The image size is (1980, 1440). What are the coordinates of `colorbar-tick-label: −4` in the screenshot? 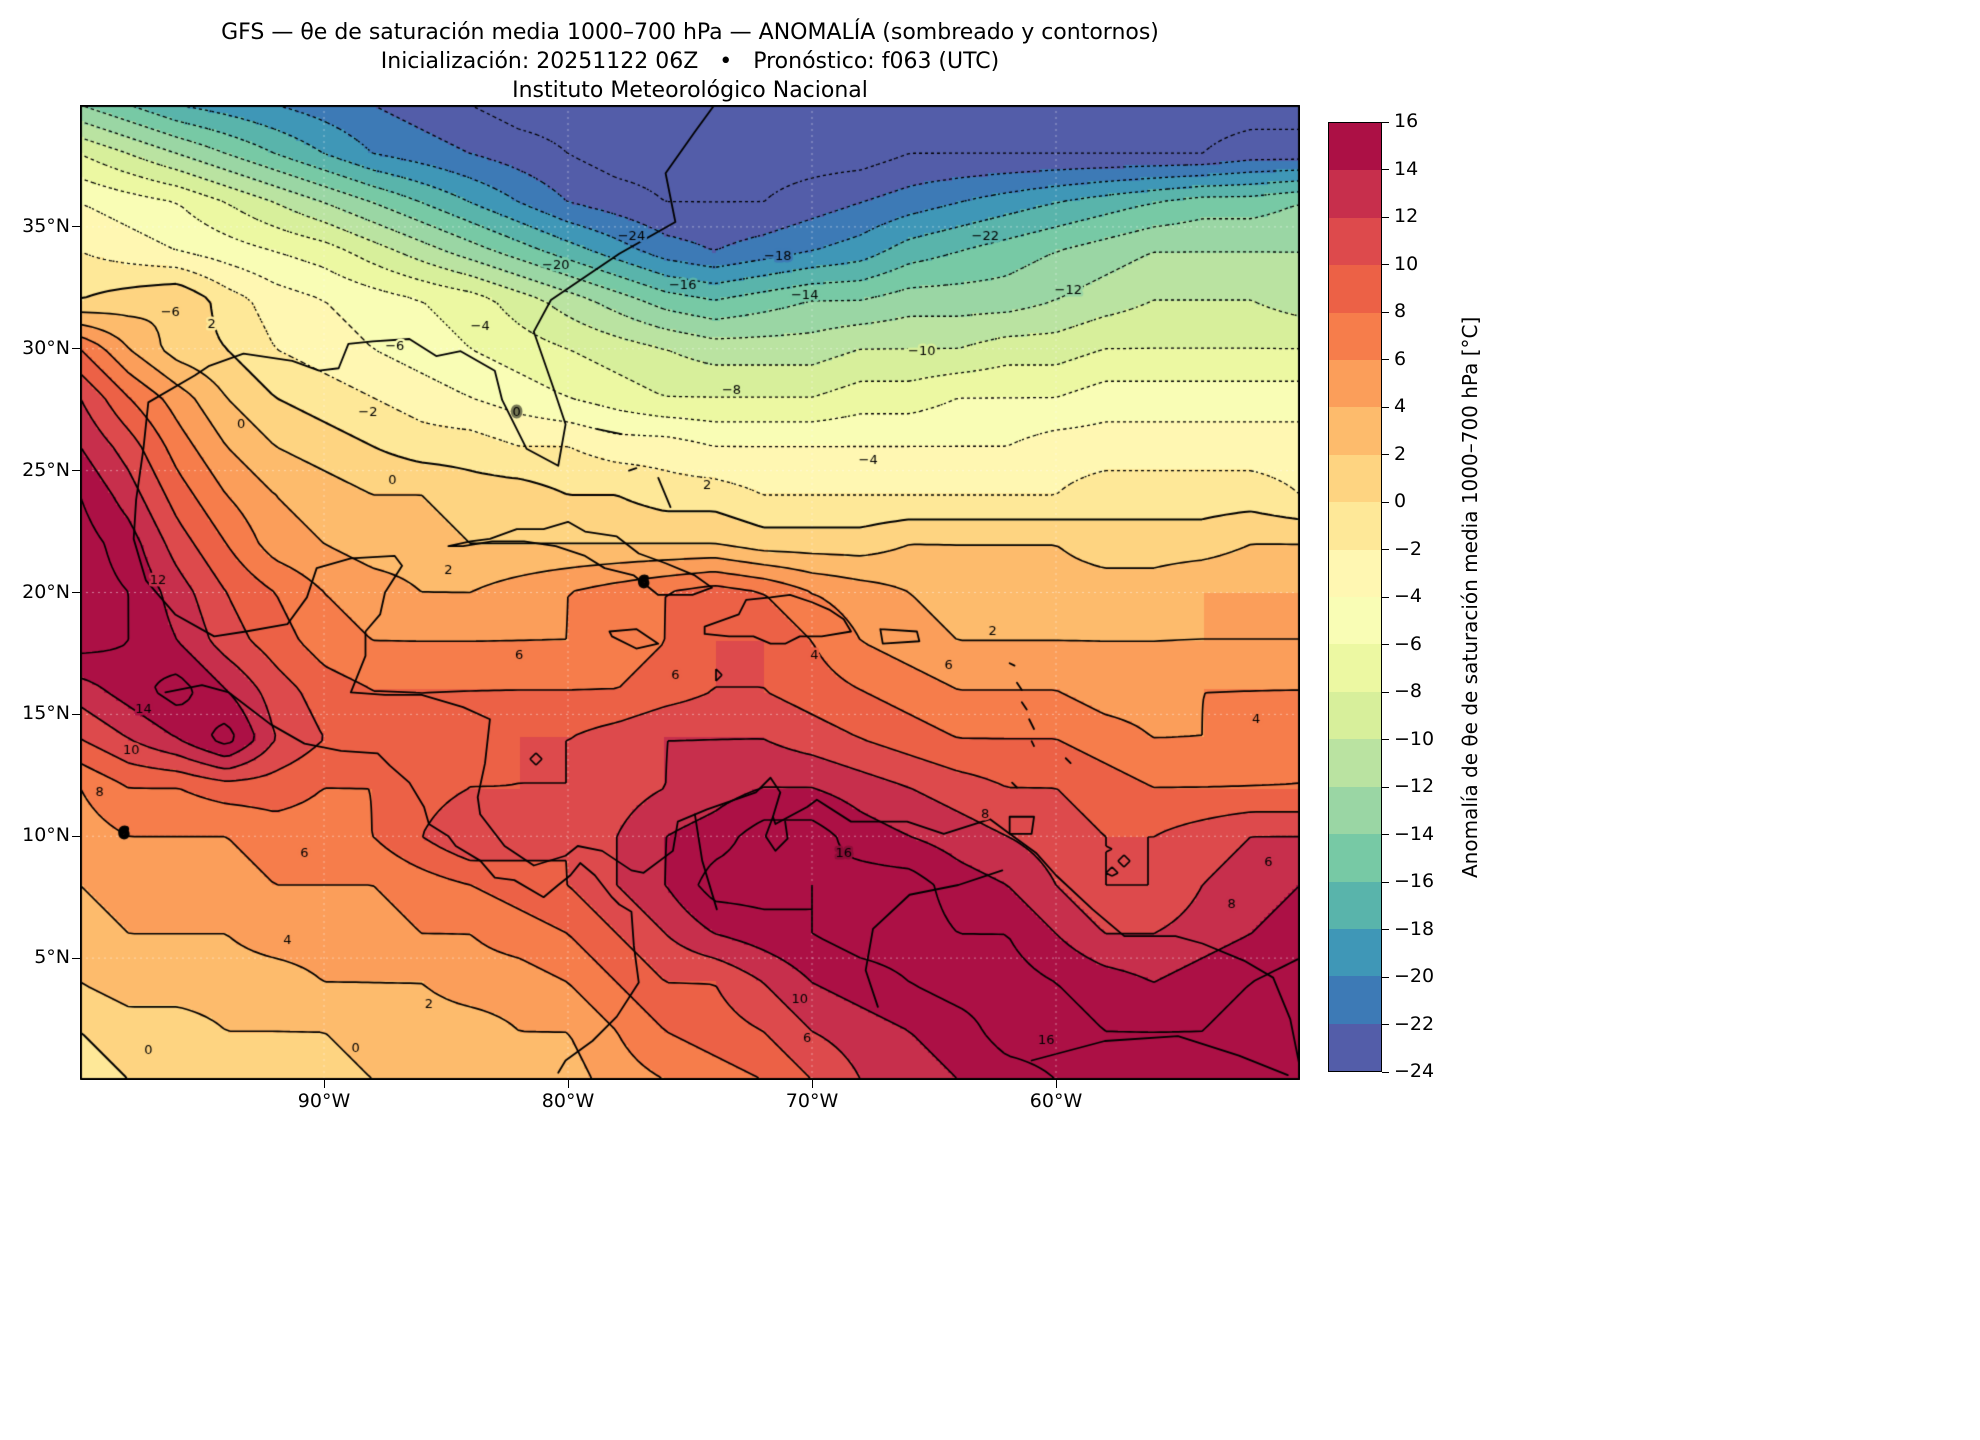 It's located at (1408, 596).